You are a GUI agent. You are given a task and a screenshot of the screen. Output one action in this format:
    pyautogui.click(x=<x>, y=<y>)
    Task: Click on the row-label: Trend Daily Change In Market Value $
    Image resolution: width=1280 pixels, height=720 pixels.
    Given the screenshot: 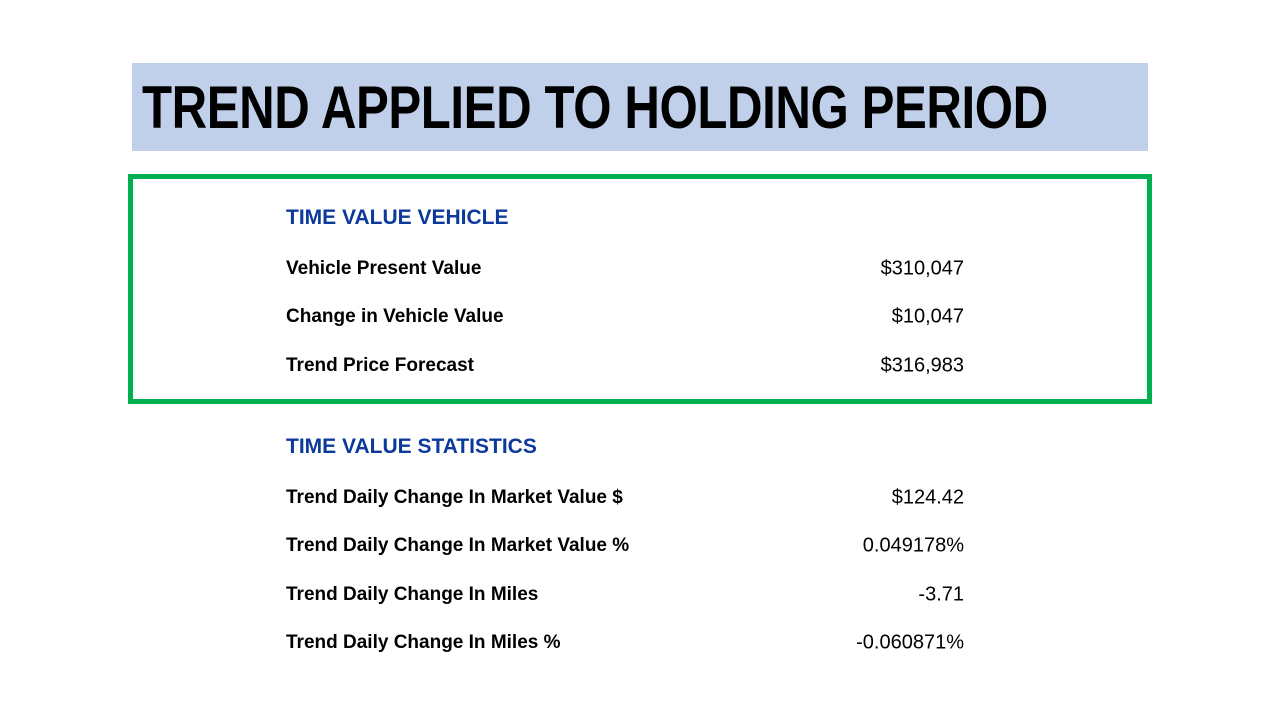 What is the action you would take?
    pyautogui.click(x=454, y=497)
    